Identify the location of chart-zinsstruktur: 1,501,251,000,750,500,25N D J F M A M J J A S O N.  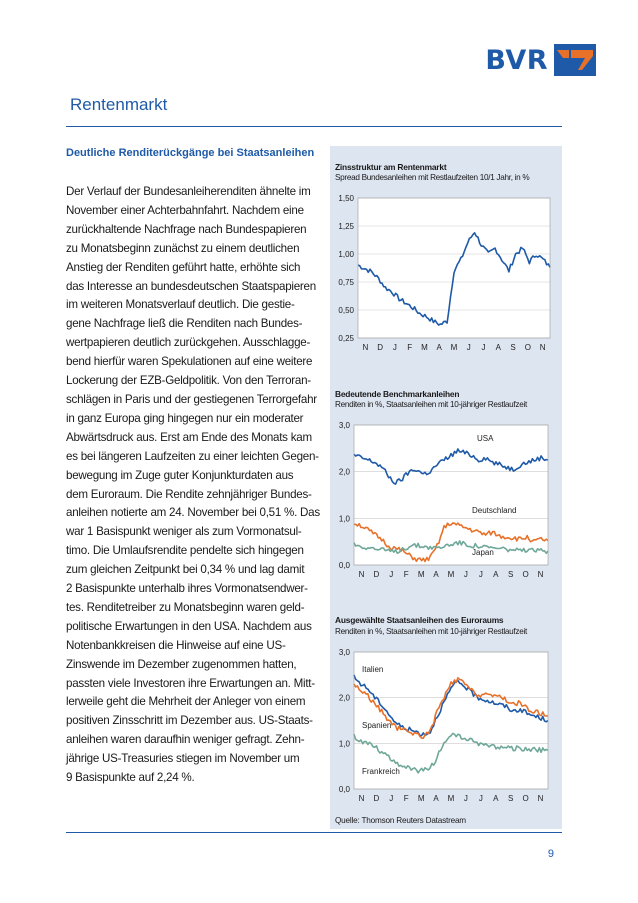
(444, 273).